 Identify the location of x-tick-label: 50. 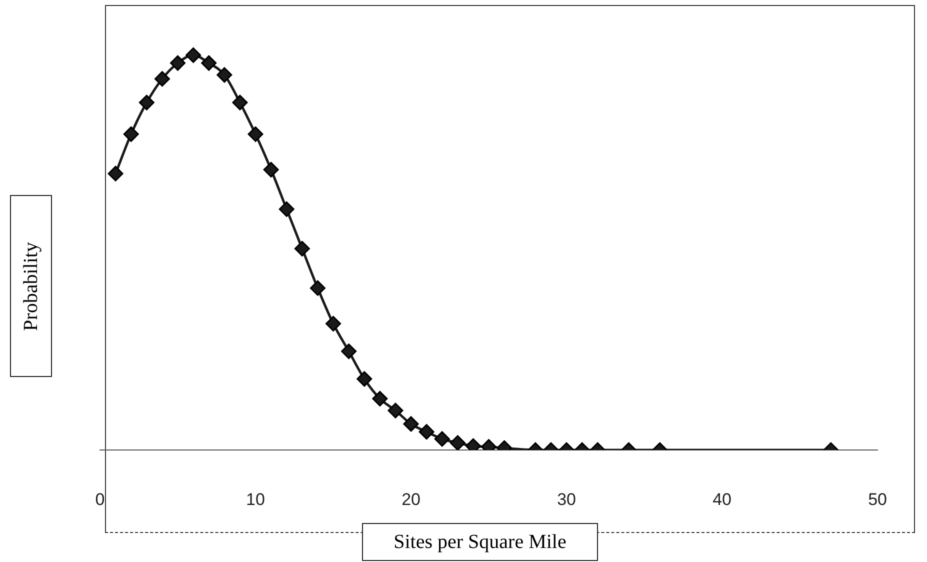
(878, 499).